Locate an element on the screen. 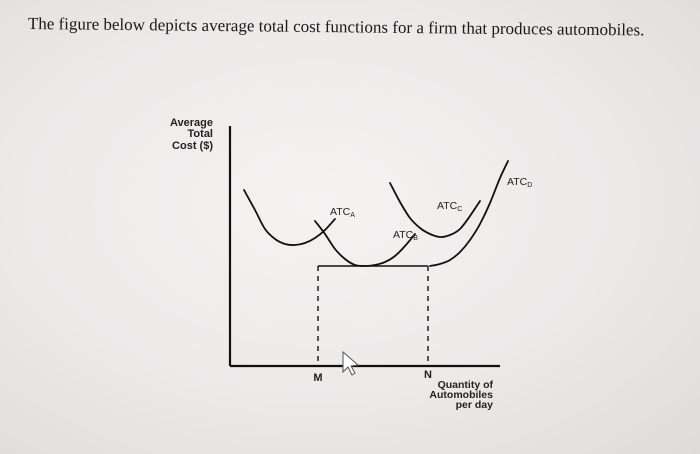 This screenshot has width=700, height=454. atc-d-label-name: ATC is located at coordinates (517, 182).